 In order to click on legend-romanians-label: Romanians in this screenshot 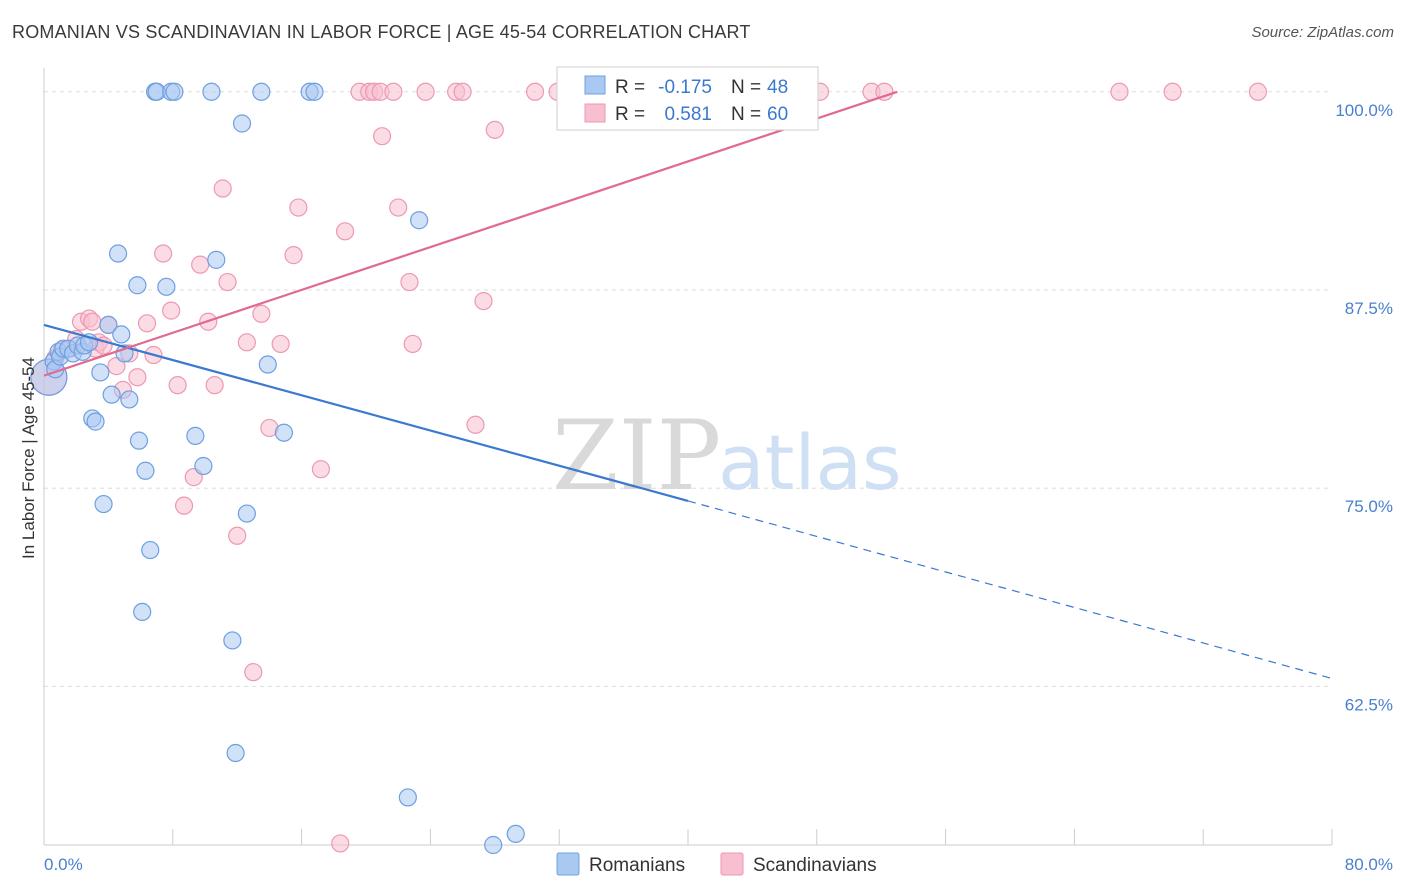, I will do `click(637, 865)`.